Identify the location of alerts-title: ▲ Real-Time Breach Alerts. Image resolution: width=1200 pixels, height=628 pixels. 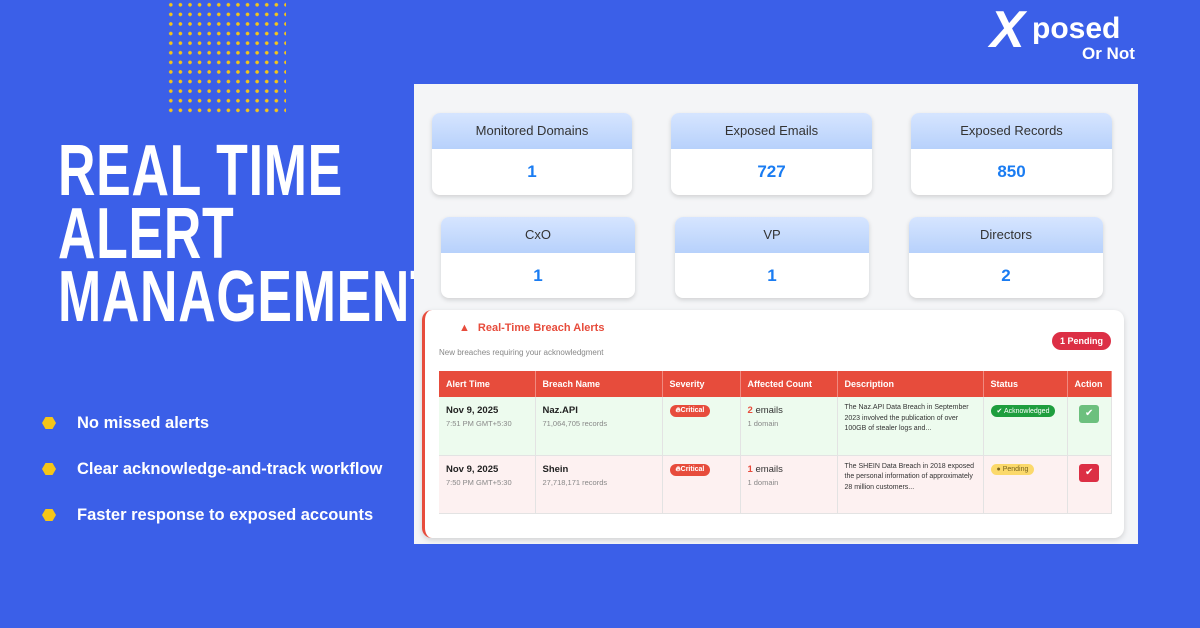
(531, 328).